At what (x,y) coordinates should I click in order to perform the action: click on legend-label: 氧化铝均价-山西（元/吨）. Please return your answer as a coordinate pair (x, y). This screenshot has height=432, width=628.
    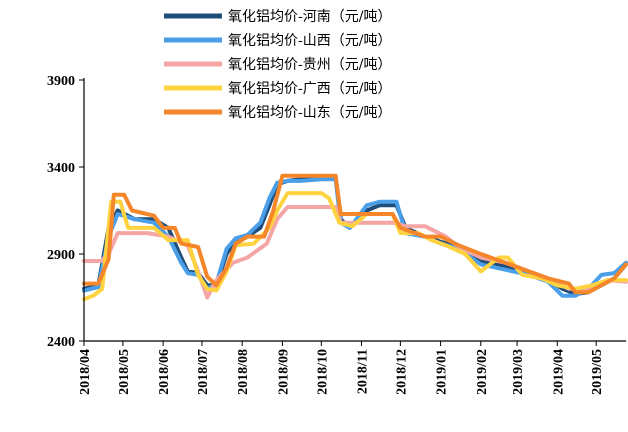
    Looking at the image, I should click on (309, 41).